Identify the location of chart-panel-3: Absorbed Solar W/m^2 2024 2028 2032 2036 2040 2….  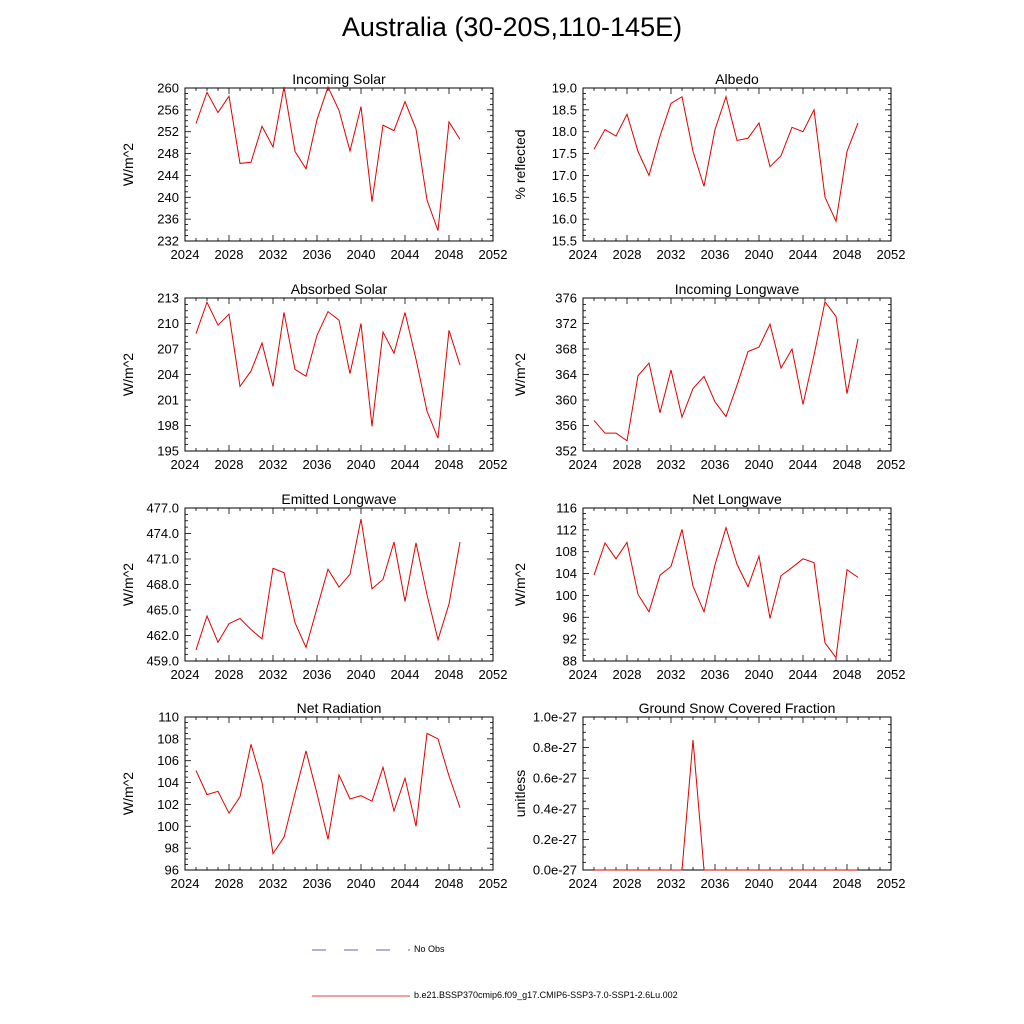
(313, 376).